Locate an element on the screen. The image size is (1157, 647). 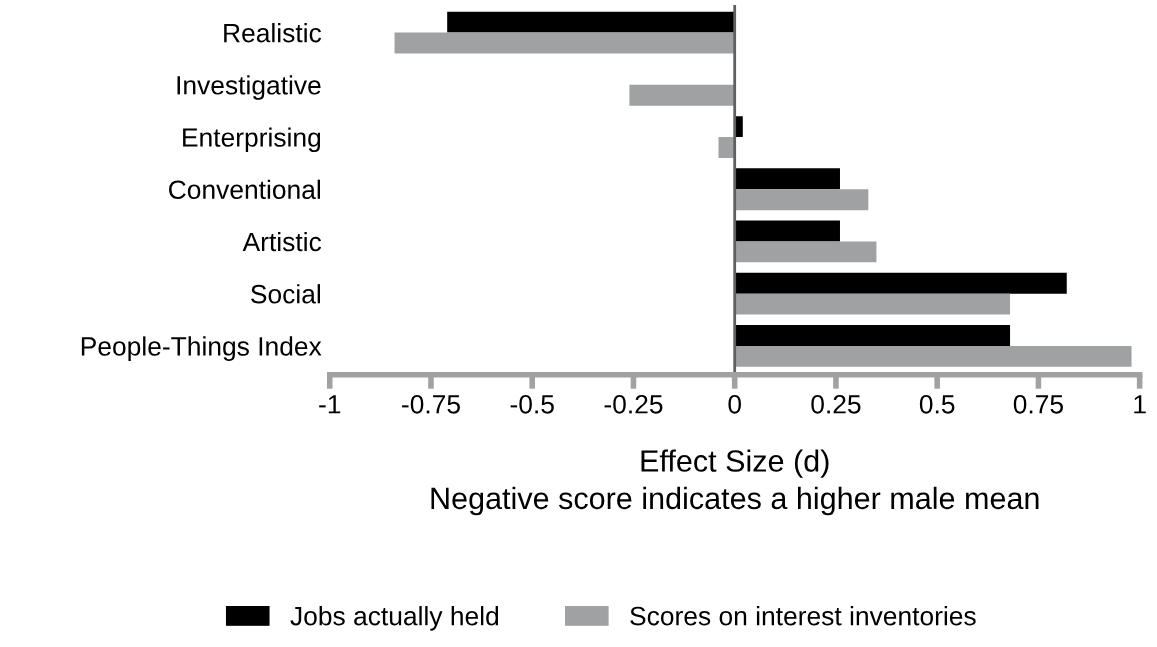
x-axis-title: Effect Size (d) Negative score indicates a higher male mean is located at coordinates (735, 482).